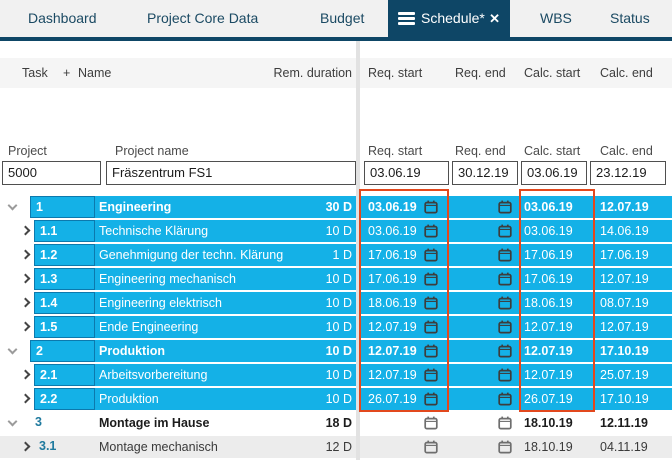  What do you see at coordinates (62, 351) in the screenshot?
I see `task-id-cell: 2` at bounding box center [62, 351].